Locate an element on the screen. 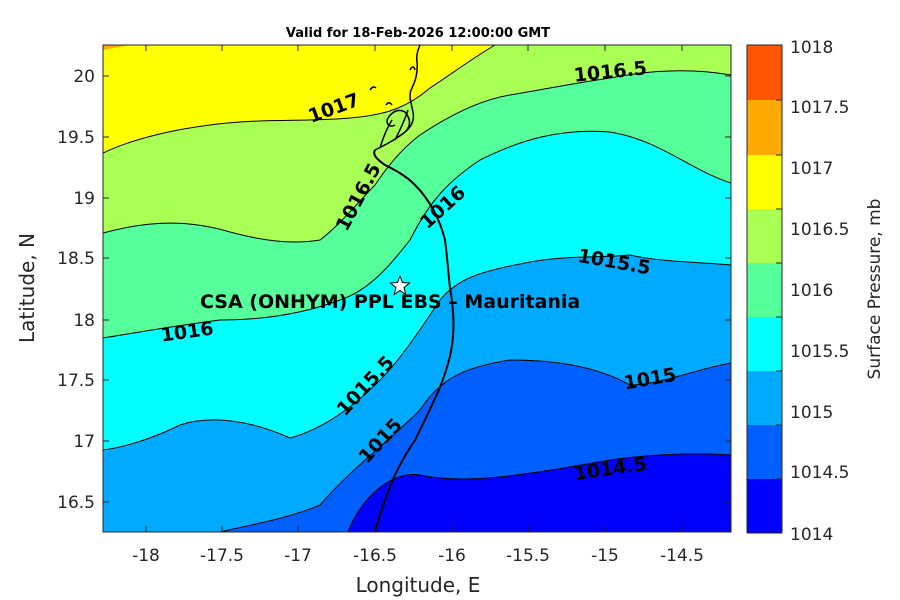  colorbar-label: Surface Pressure, mb is located at coordinates (875, 289).